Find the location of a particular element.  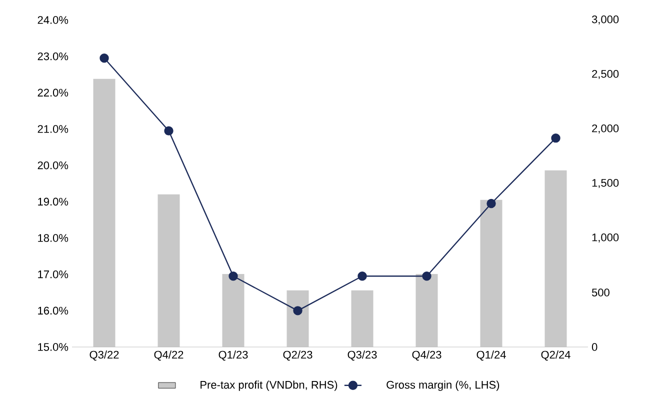

y2-tick-label: 2,000 is located at coordinates (605, 129).